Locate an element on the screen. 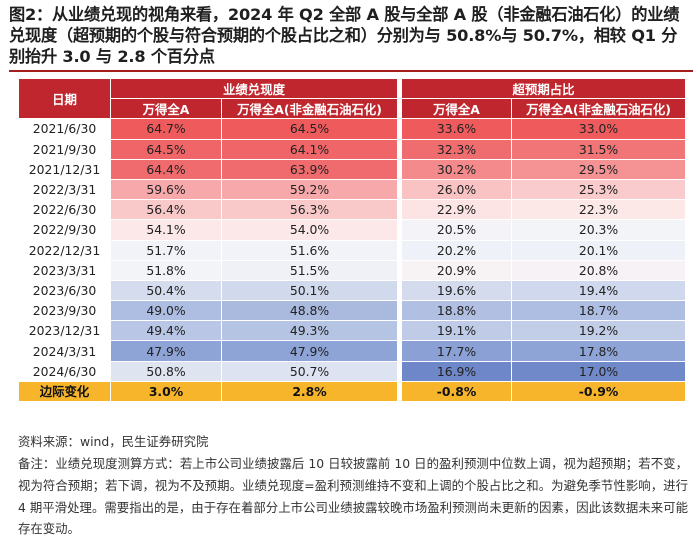 Image resolution: width=700 pixels, height=549 pixels. value-cell: 20.3% is located at coordinates (599, 230).